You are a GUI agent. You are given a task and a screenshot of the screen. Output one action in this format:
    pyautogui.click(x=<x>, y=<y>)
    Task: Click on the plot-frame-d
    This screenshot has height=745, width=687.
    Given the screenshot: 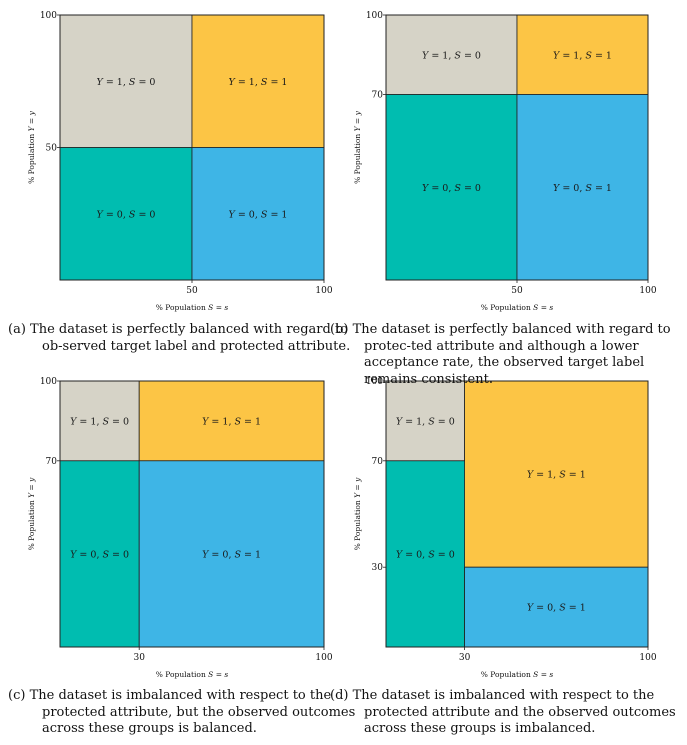 What is the action you would take?
    pyautogui.click(x=517, y=514)
    